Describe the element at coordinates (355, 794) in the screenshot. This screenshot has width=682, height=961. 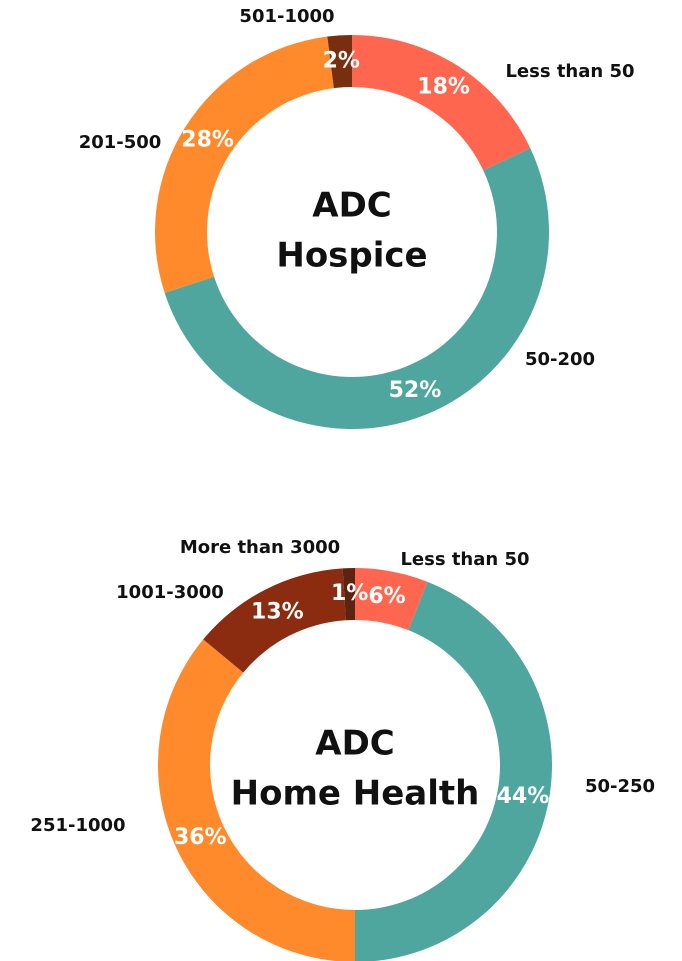
I see `chart-title: Home Health` at that location.